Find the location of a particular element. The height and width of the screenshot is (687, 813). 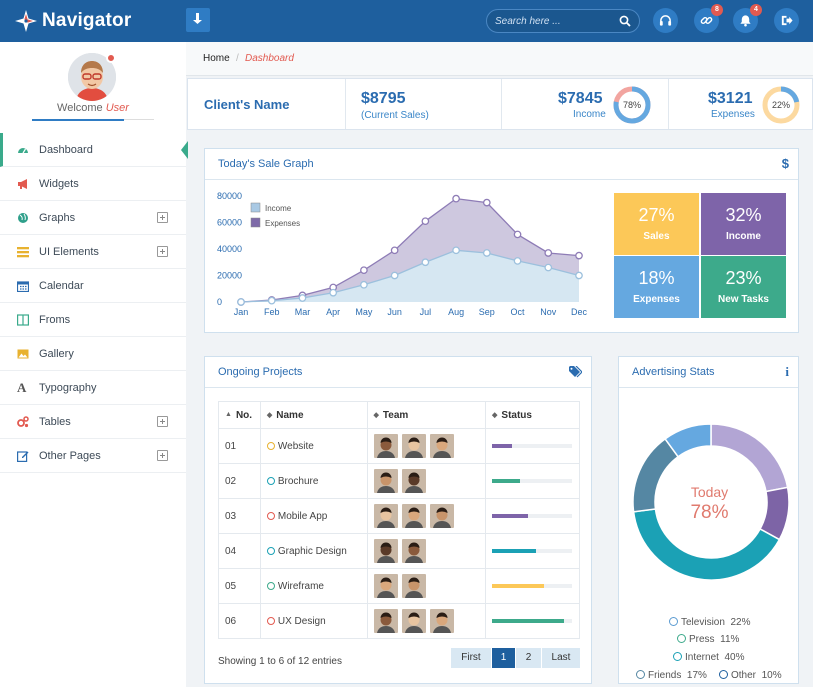

logout-button is located at coordinates (786, 20).